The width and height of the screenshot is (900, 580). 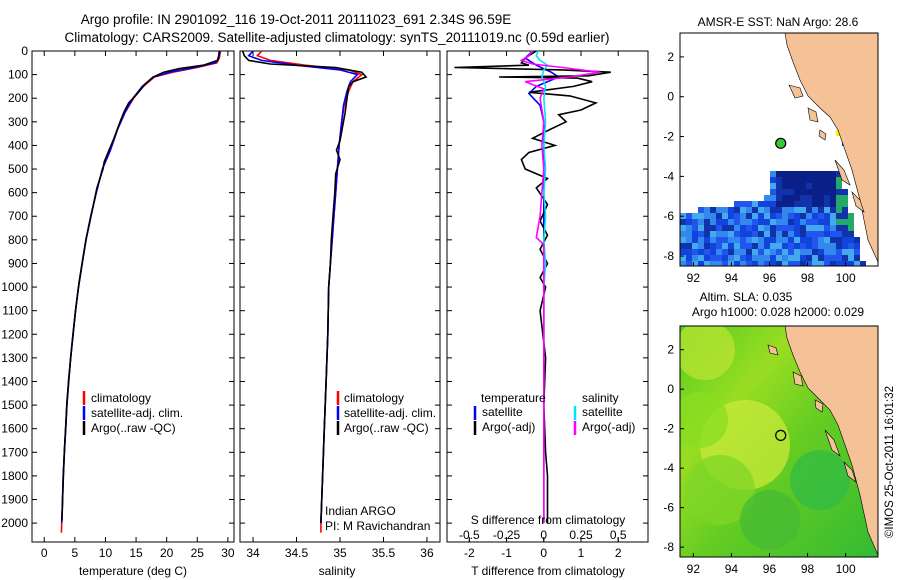 I want to click on y-tick-label: 1000, so click(x=14, y=287).